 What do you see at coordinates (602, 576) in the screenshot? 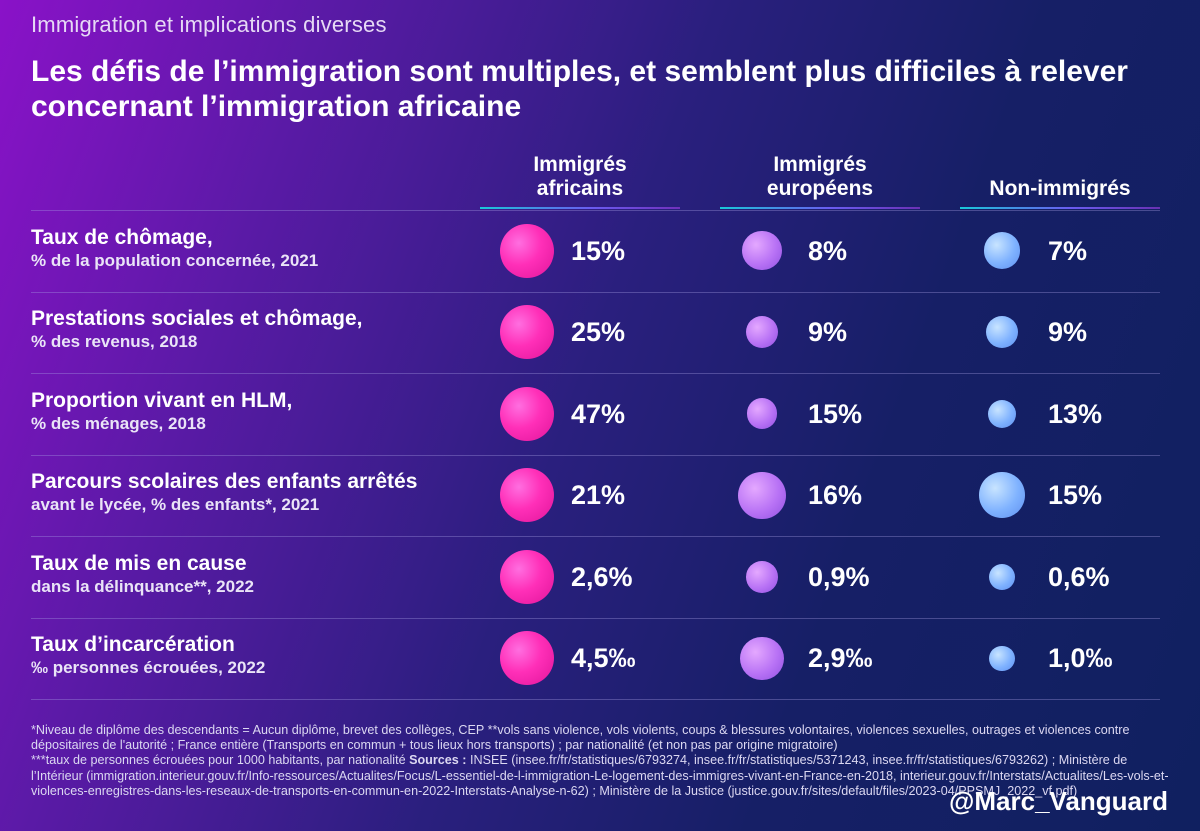
I see `value-african: 2,6%` at bounding box center [602, 576].